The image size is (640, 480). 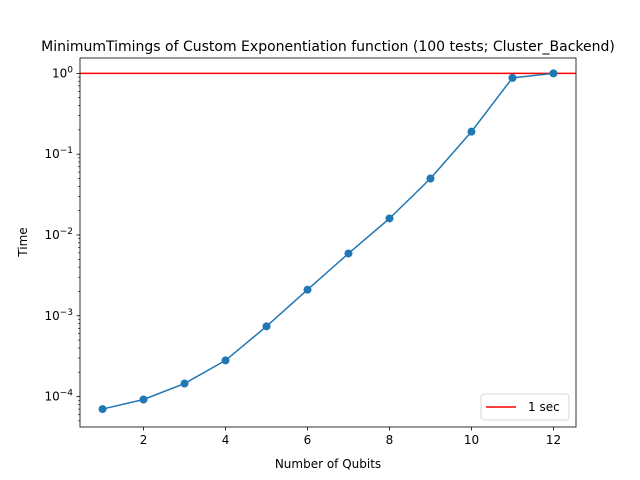 I want to click on x-tick-label: 2, so click(x=144, y=440).